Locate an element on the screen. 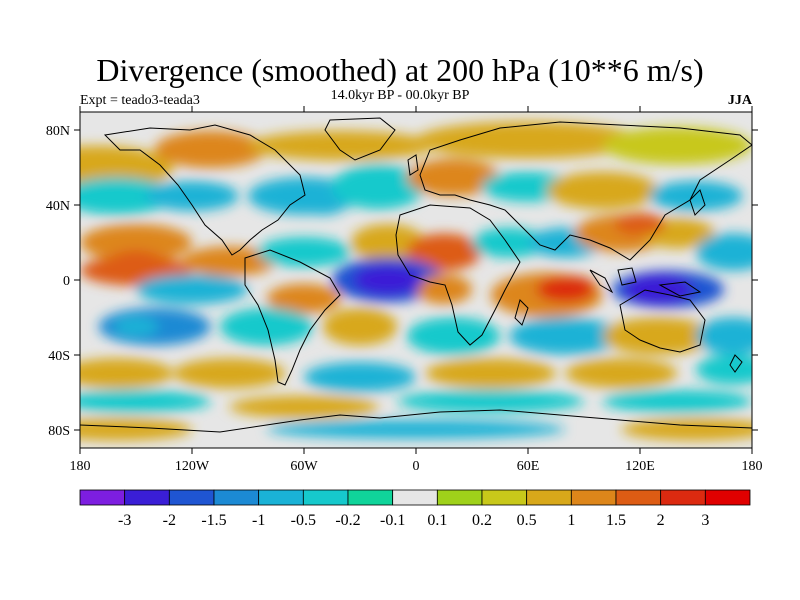 The width and height of the screenshot is (800, 600). colorbar-label: 2 is located at coordinates (661, 520).